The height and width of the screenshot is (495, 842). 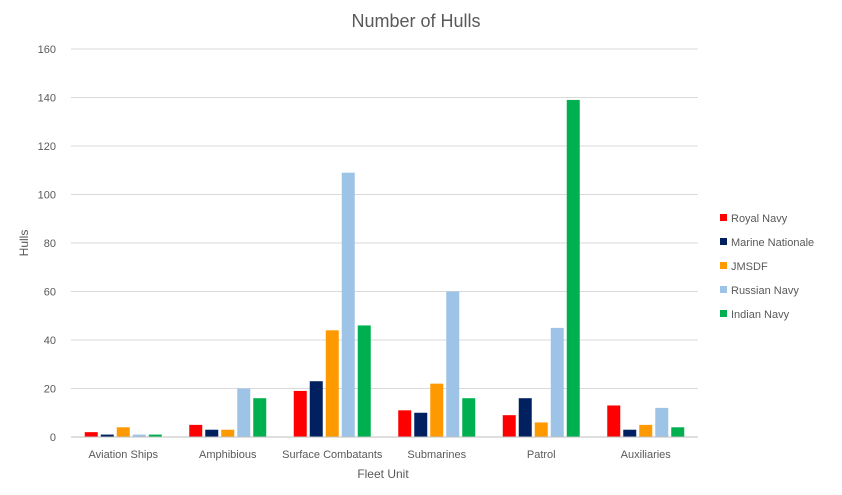 What do you see at coordinates (772, 243) in the screenshot?
I see `legend-label: Marine Nationale` at bounding box center [772, 243].